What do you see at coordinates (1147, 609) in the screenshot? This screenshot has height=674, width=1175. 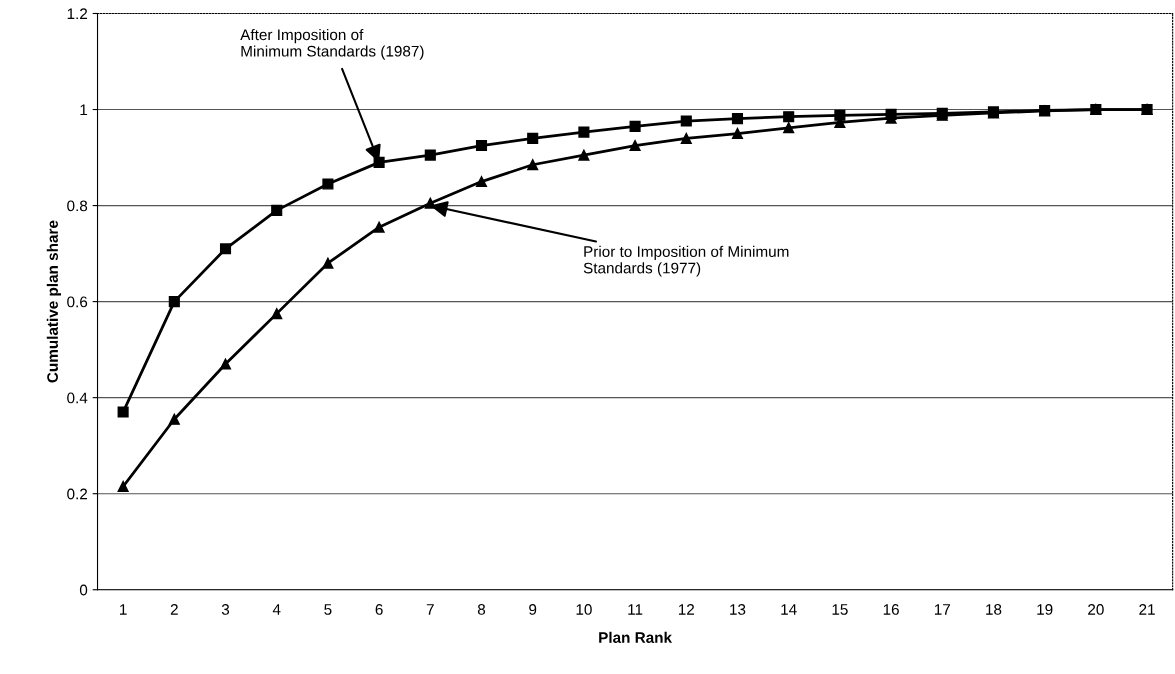 I see `x-tick-label: 21` at bounding box center [1147, 609].